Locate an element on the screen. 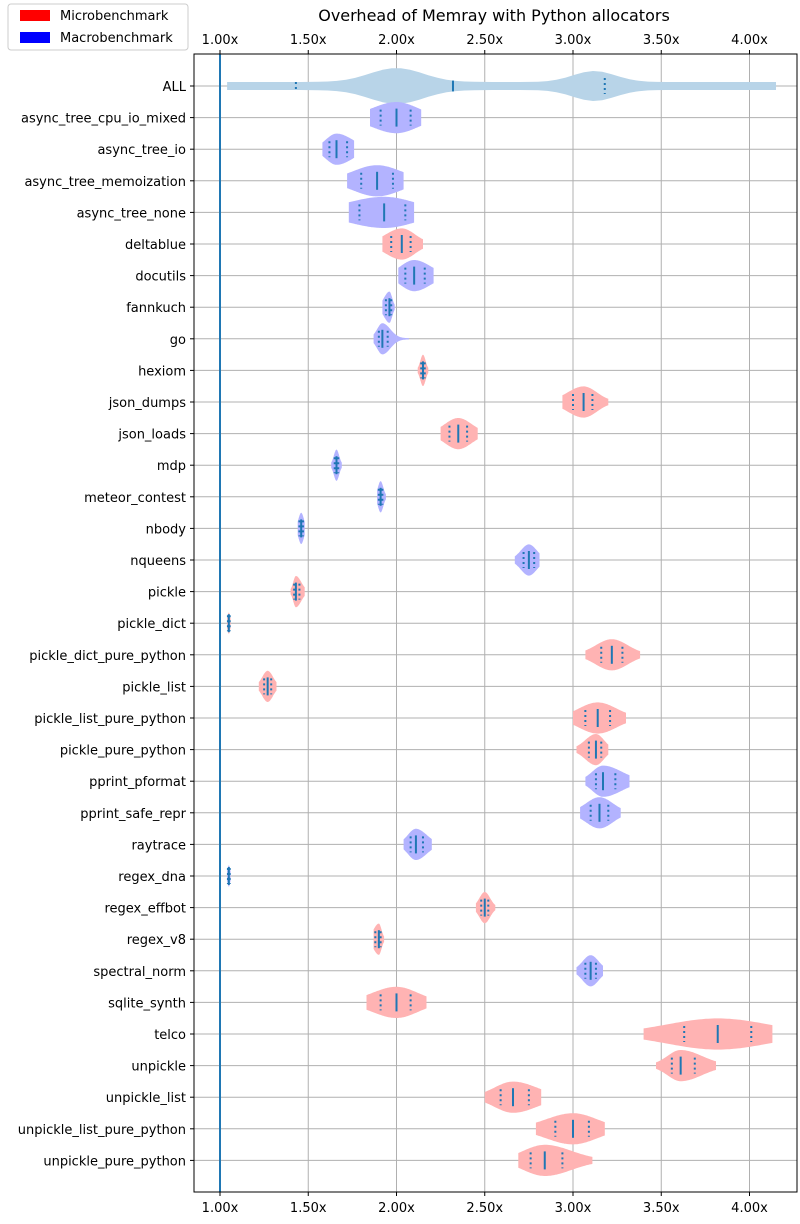 This screenshot has height=1224, width=800. y-tick-label: unpickle_list is located at coordinates (146, 1098).